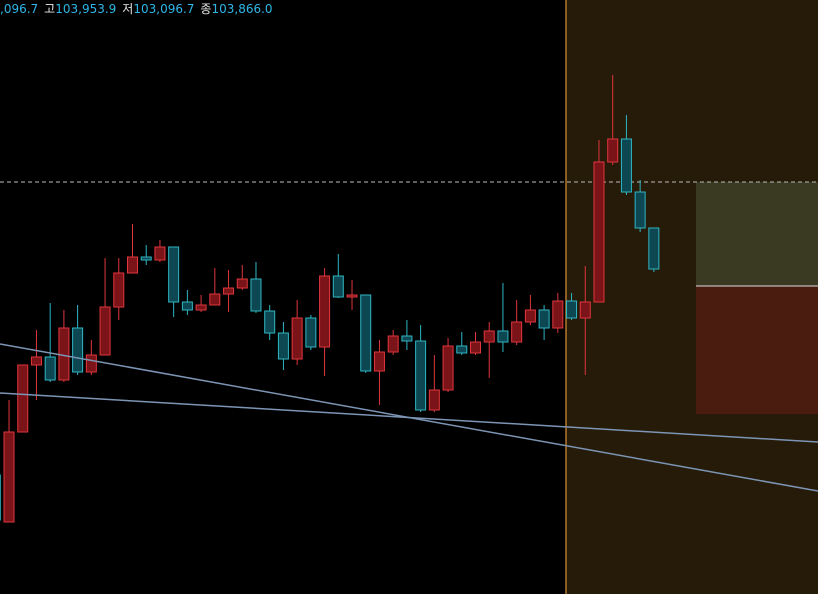 Image resolution: width=818 pixels, height=594 pixels. Describe the element at coordinates (409, 417) in the screenshot. I see `trend-line` at that location.